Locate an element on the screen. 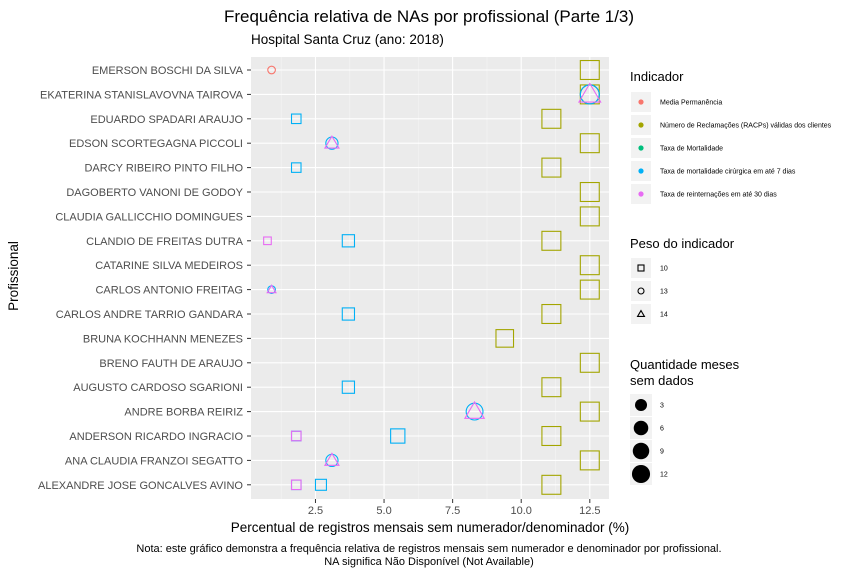 The width and height of the screenshot is (864, 576). legend-color-label: Taxa de Mortalidade is located at coordinates (691, 149).